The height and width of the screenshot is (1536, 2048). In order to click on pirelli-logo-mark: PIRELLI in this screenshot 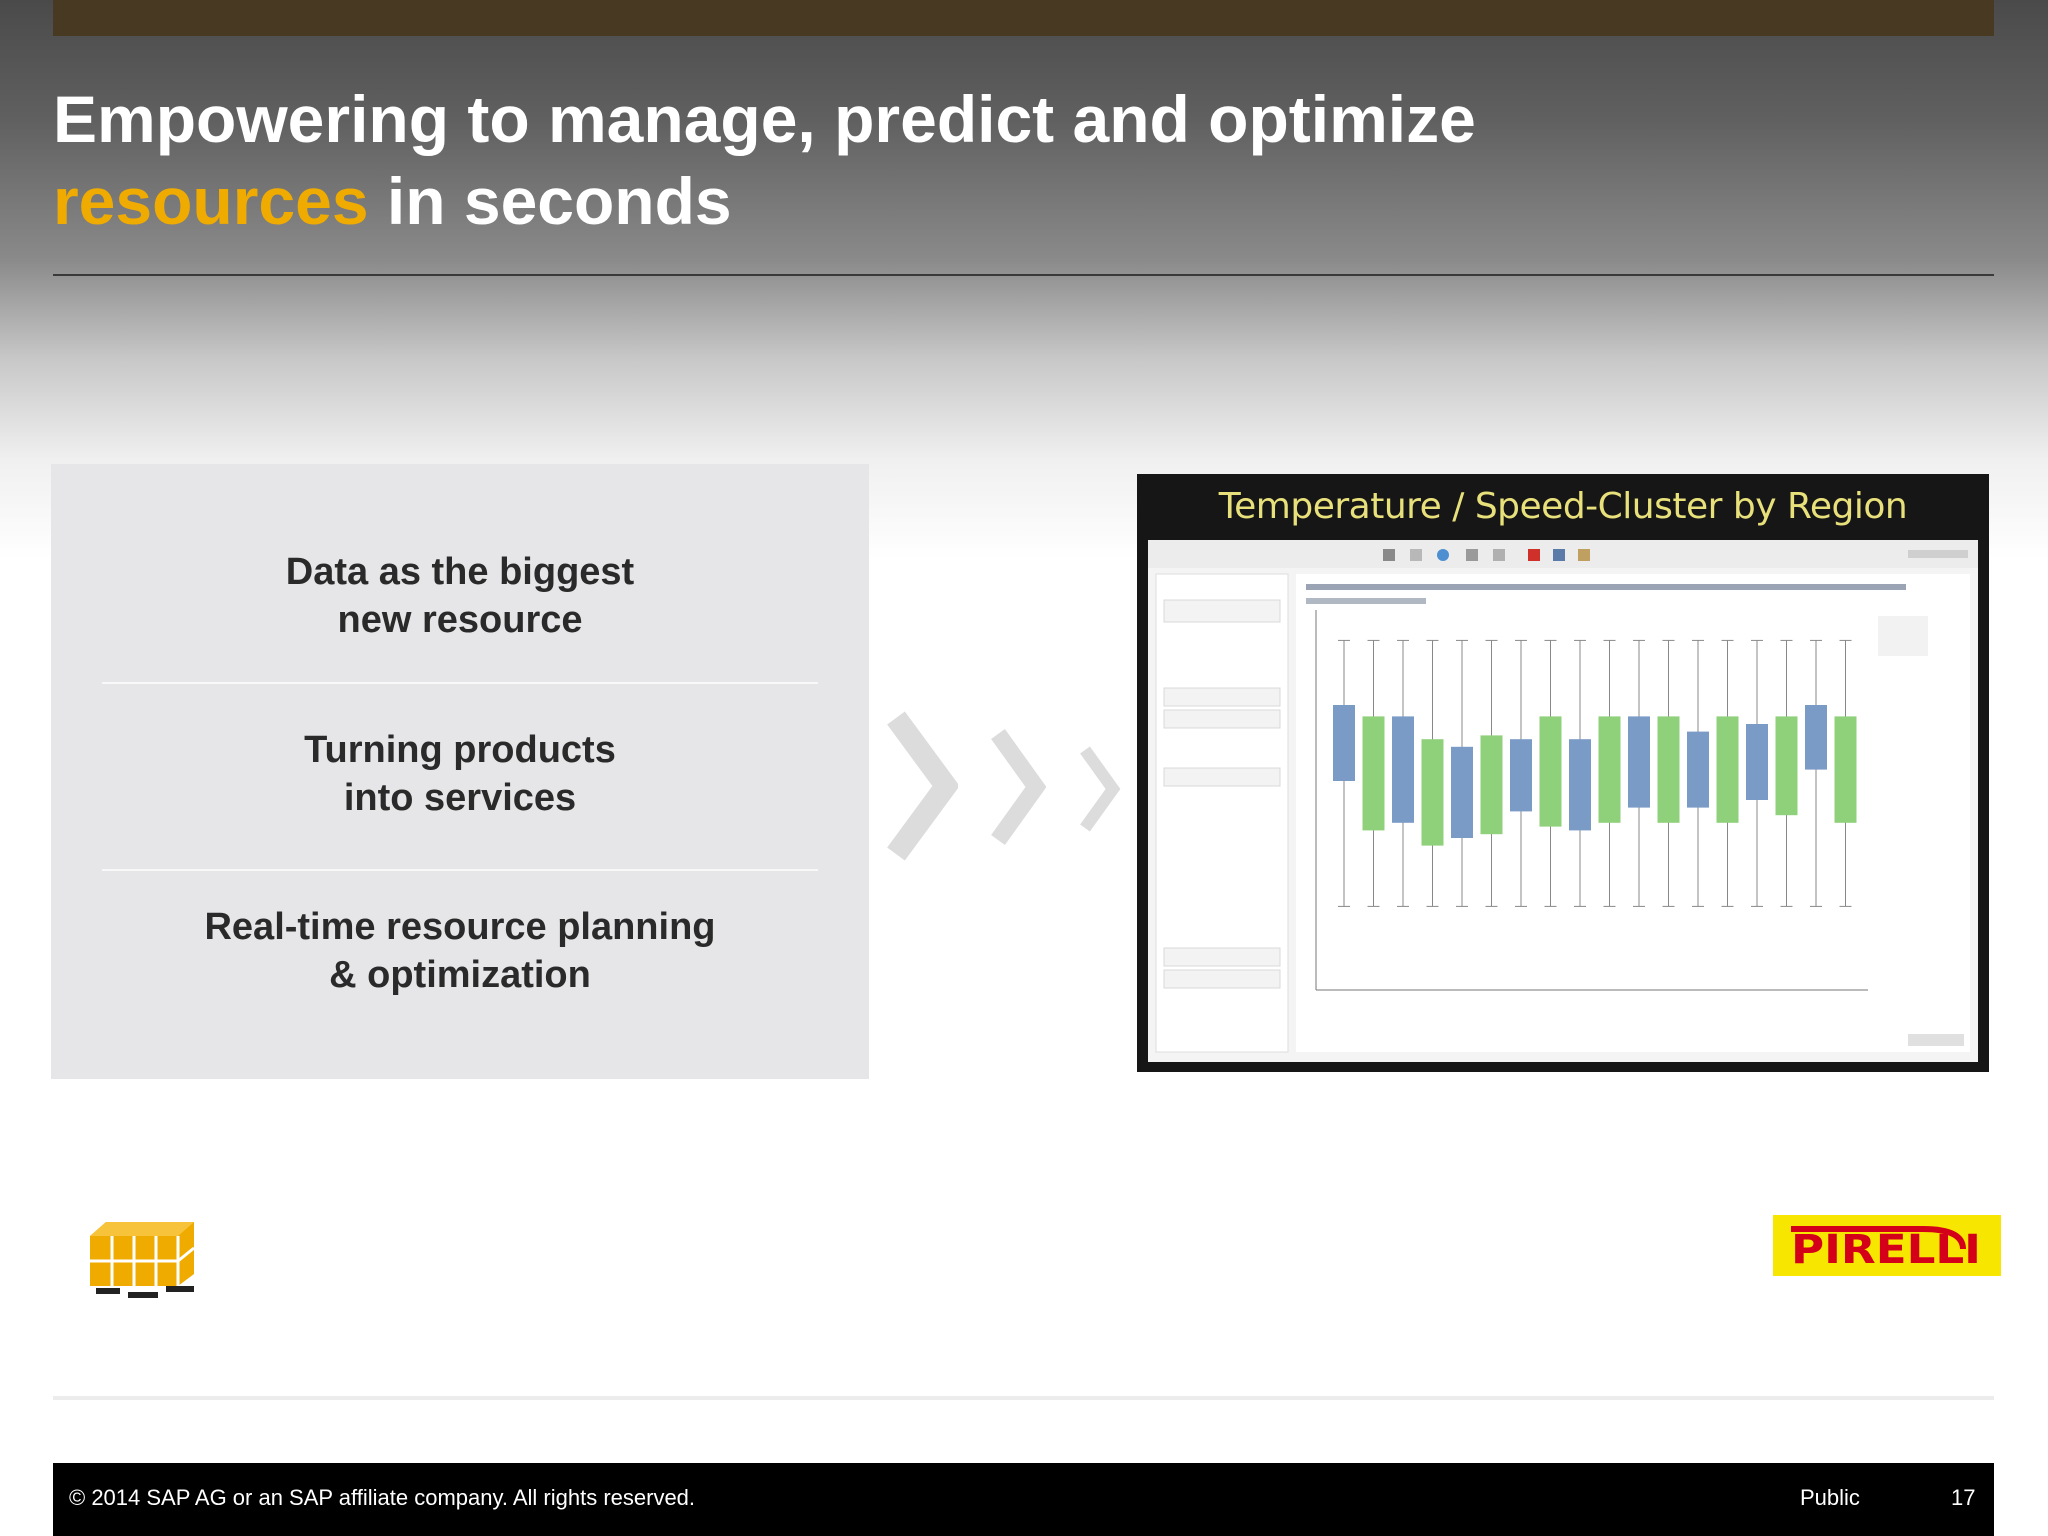, I will do `click(1886, 1249)`.